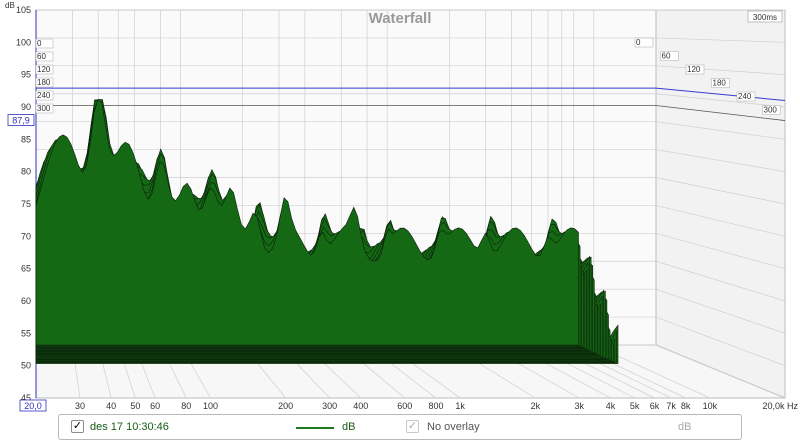  What do you see at coordinates (686, 406) in the screenshot?
I see `x-tick-label: 8k` at bounding box center [686, 406].